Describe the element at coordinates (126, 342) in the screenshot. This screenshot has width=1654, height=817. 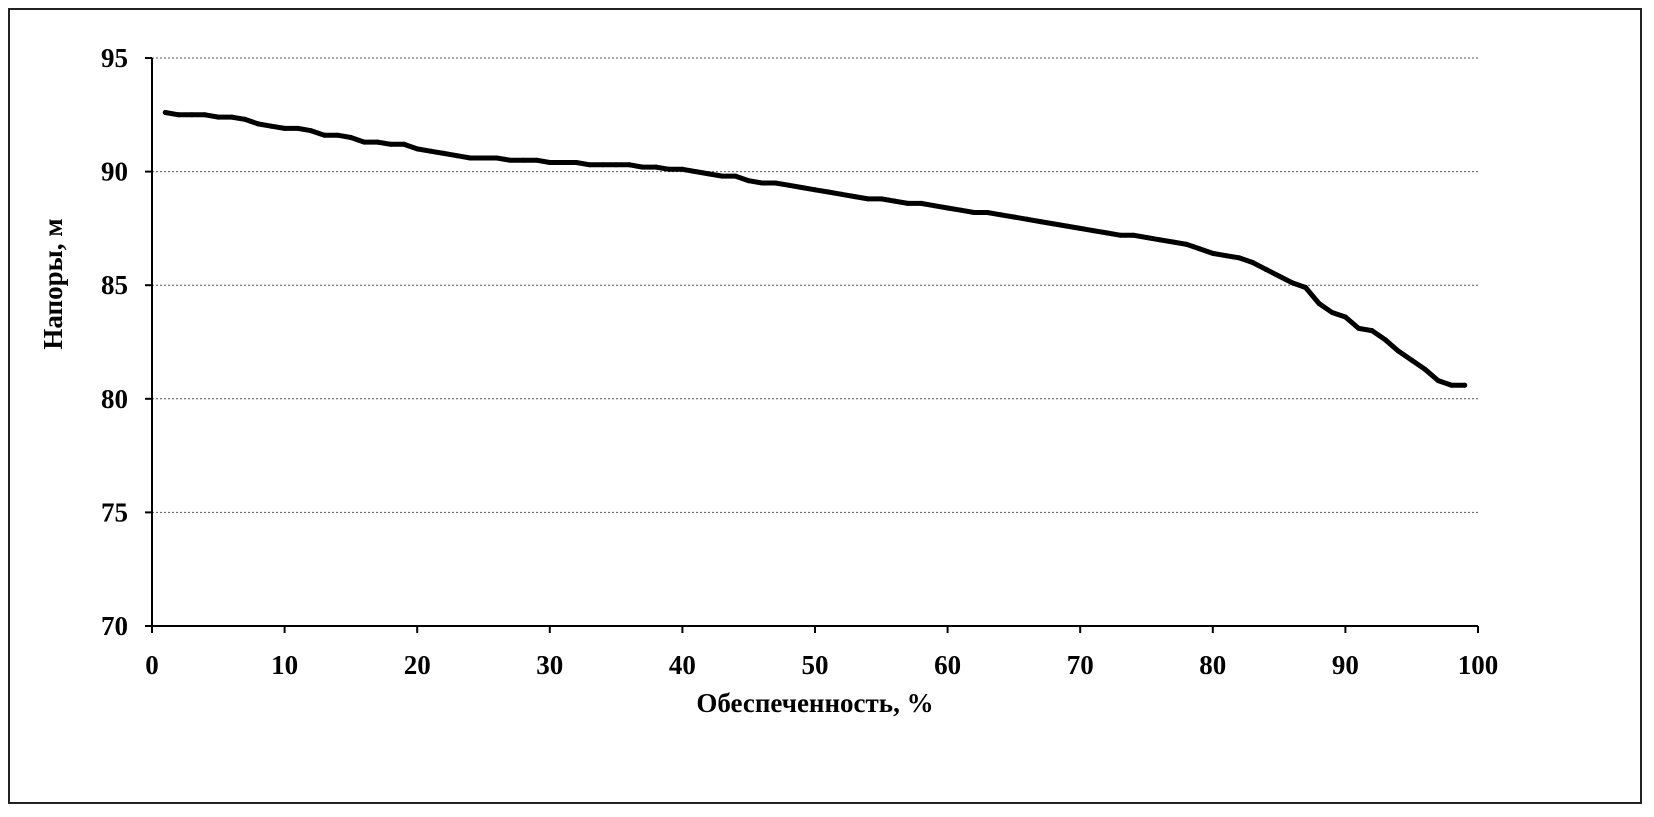
I see `y-tick-labels: 70 75 80 85 90 95` at that location.